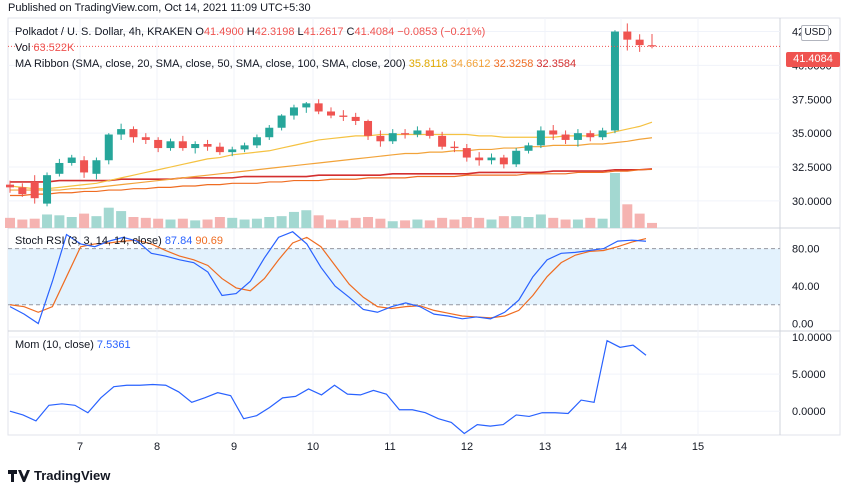 The width and height of the screenshot is (852, 485). What do you see at coordinates (389, 447) in the screenshot?
I see `x-tick-label: 11` at bounding box center [389, 447].